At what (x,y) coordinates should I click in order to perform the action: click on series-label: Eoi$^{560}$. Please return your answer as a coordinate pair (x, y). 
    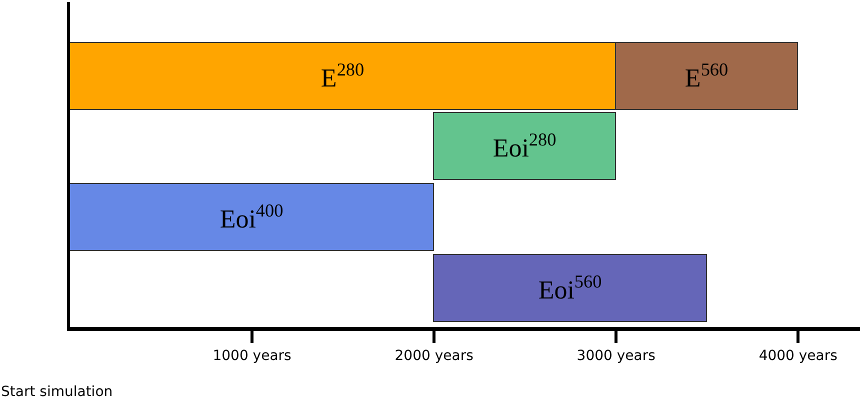
    Looking at the image, I should click on (570, 288).